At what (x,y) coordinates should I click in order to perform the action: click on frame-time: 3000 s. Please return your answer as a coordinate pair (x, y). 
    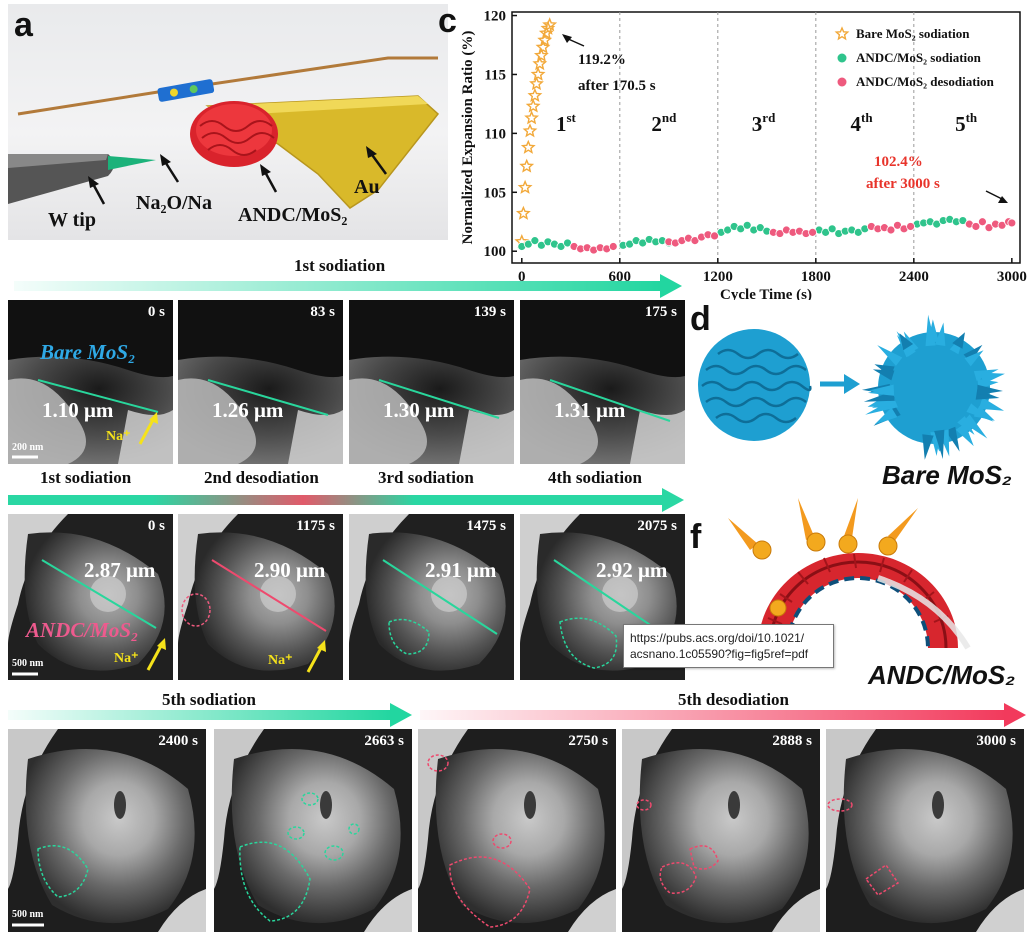
    Looking at the image, I should click on (996, 741).